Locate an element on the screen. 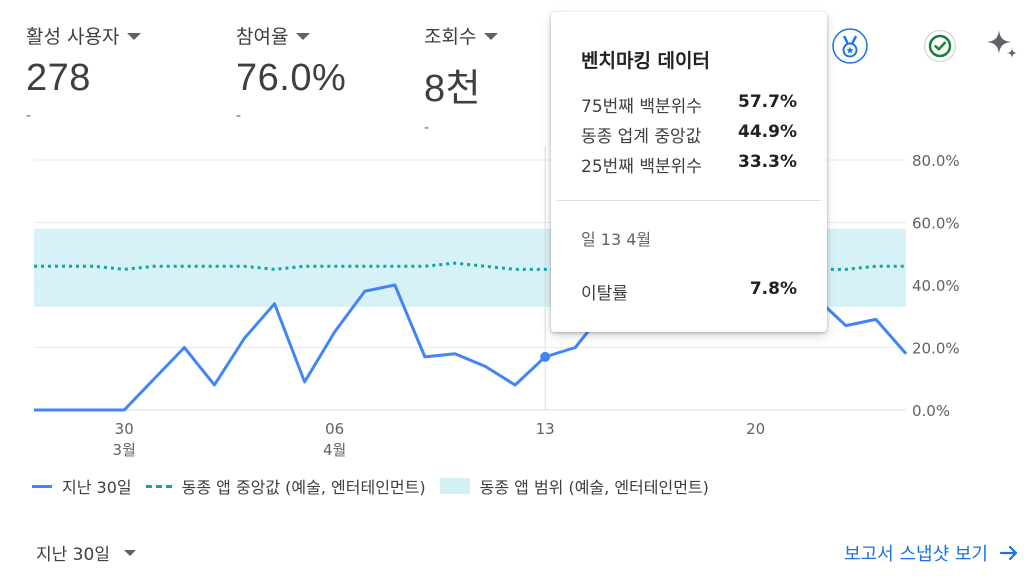 The width and height of the screenshot is (1034, 583). row-label: 이탈률 is located at coordinates (604, 294).